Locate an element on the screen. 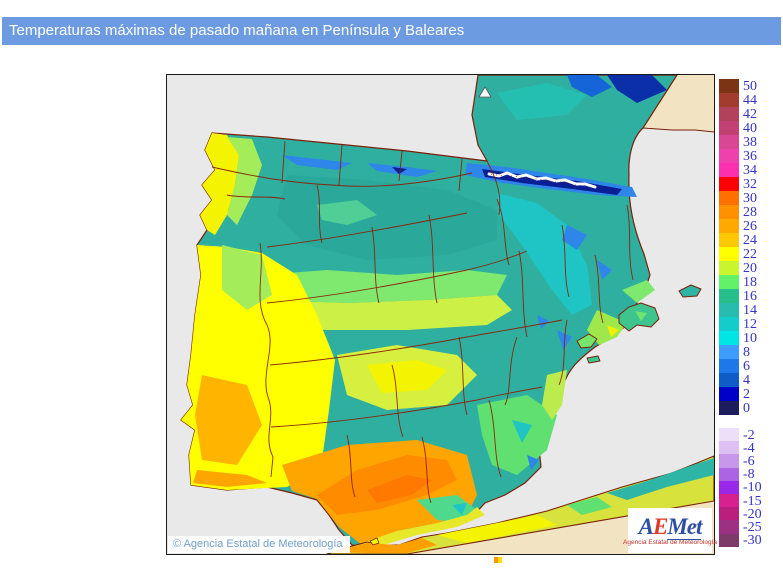 This screenshot has height=574, width=783. aemet-logo-letters-met: Met is located at coordinates (684, 526).